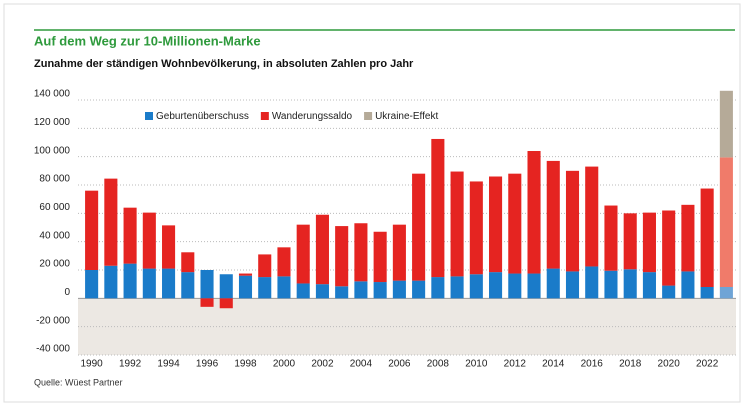  Describe the element at coordinates (52, 122) in the screenshot. I see `y-tick-label: 120 000` at that location.